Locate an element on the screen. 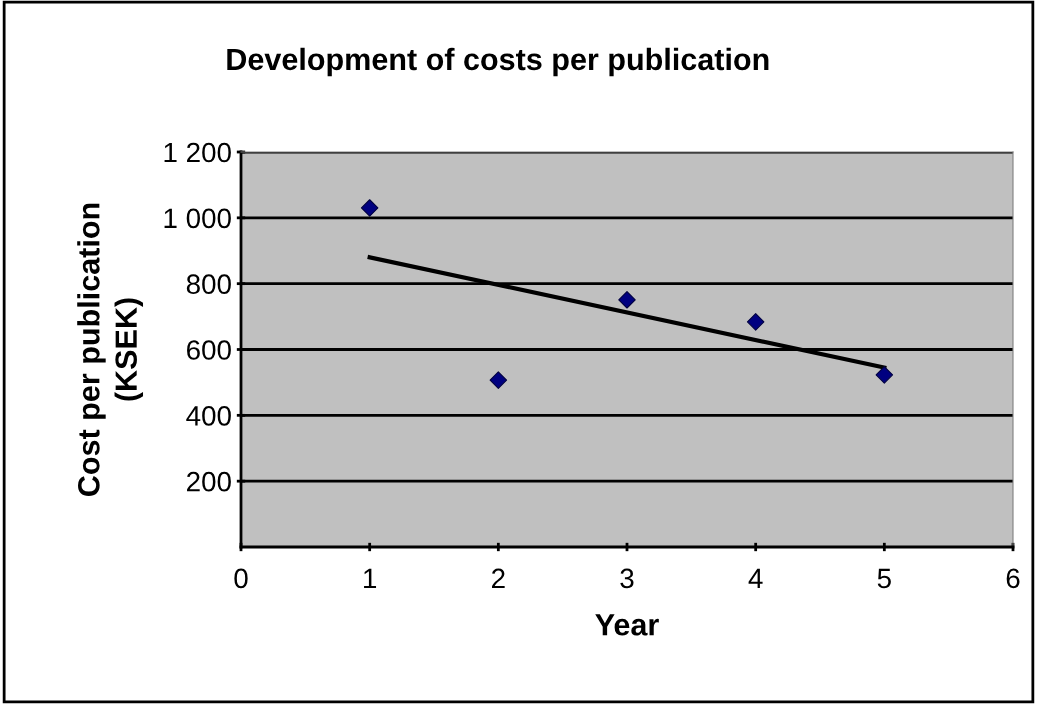 This screenshot has height=704, width=1037. y-tick-label: 800 is located at coordinates (208, 284).